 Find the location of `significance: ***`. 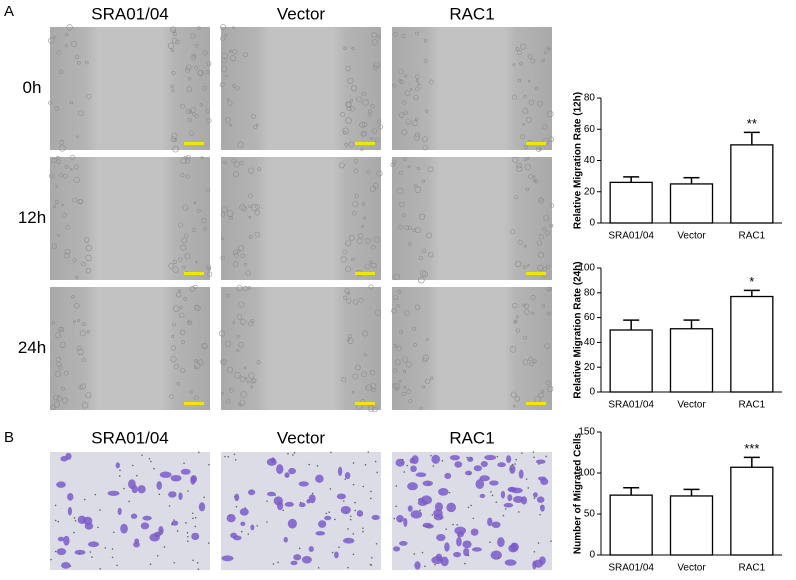

significance: *** is located at coordinates (751, 448).